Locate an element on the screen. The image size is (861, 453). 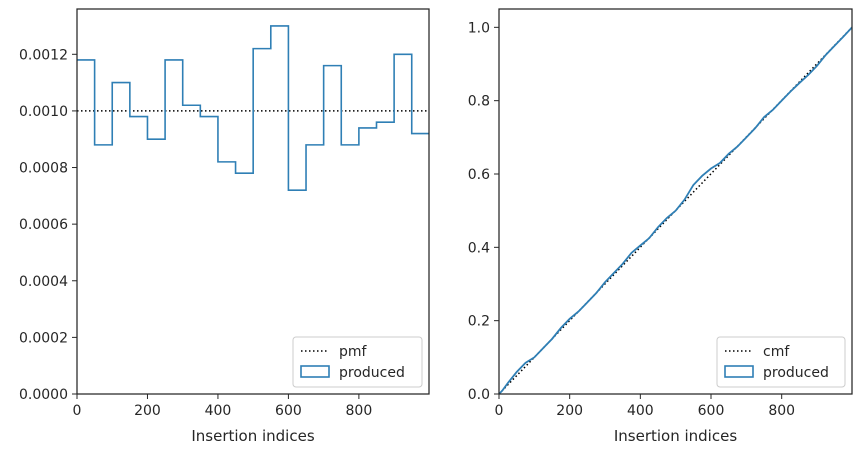
y-tick-label: 0.4 is located at coordinates (479, 248).